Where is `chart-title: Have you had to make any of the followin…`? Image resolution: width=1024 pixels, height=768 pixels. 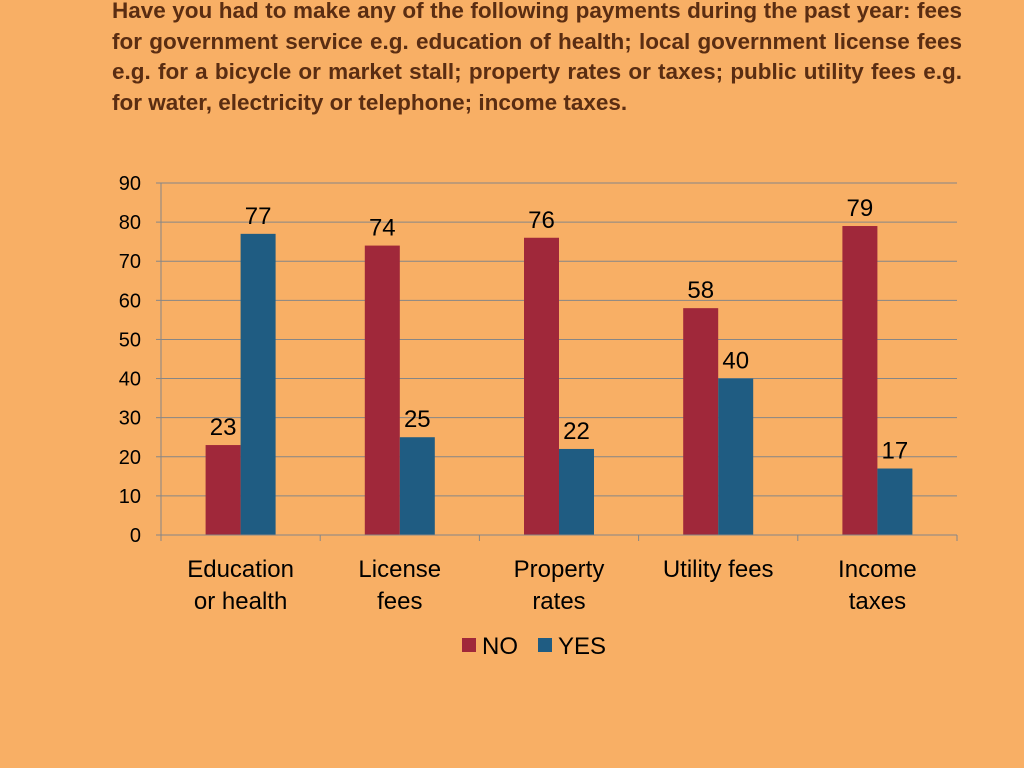
chart-title: Have you had to make any of the followin… is located at coordinates (537, 57).